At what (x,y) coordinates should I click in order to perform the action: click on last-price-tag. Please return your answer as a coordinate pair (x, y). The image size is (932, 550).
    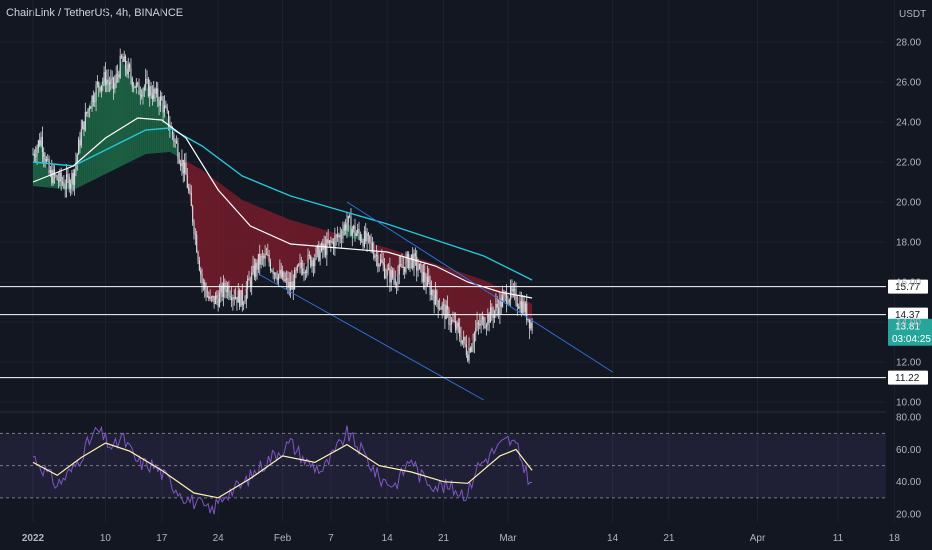
    Looking at the image, I should click on (910, 332).